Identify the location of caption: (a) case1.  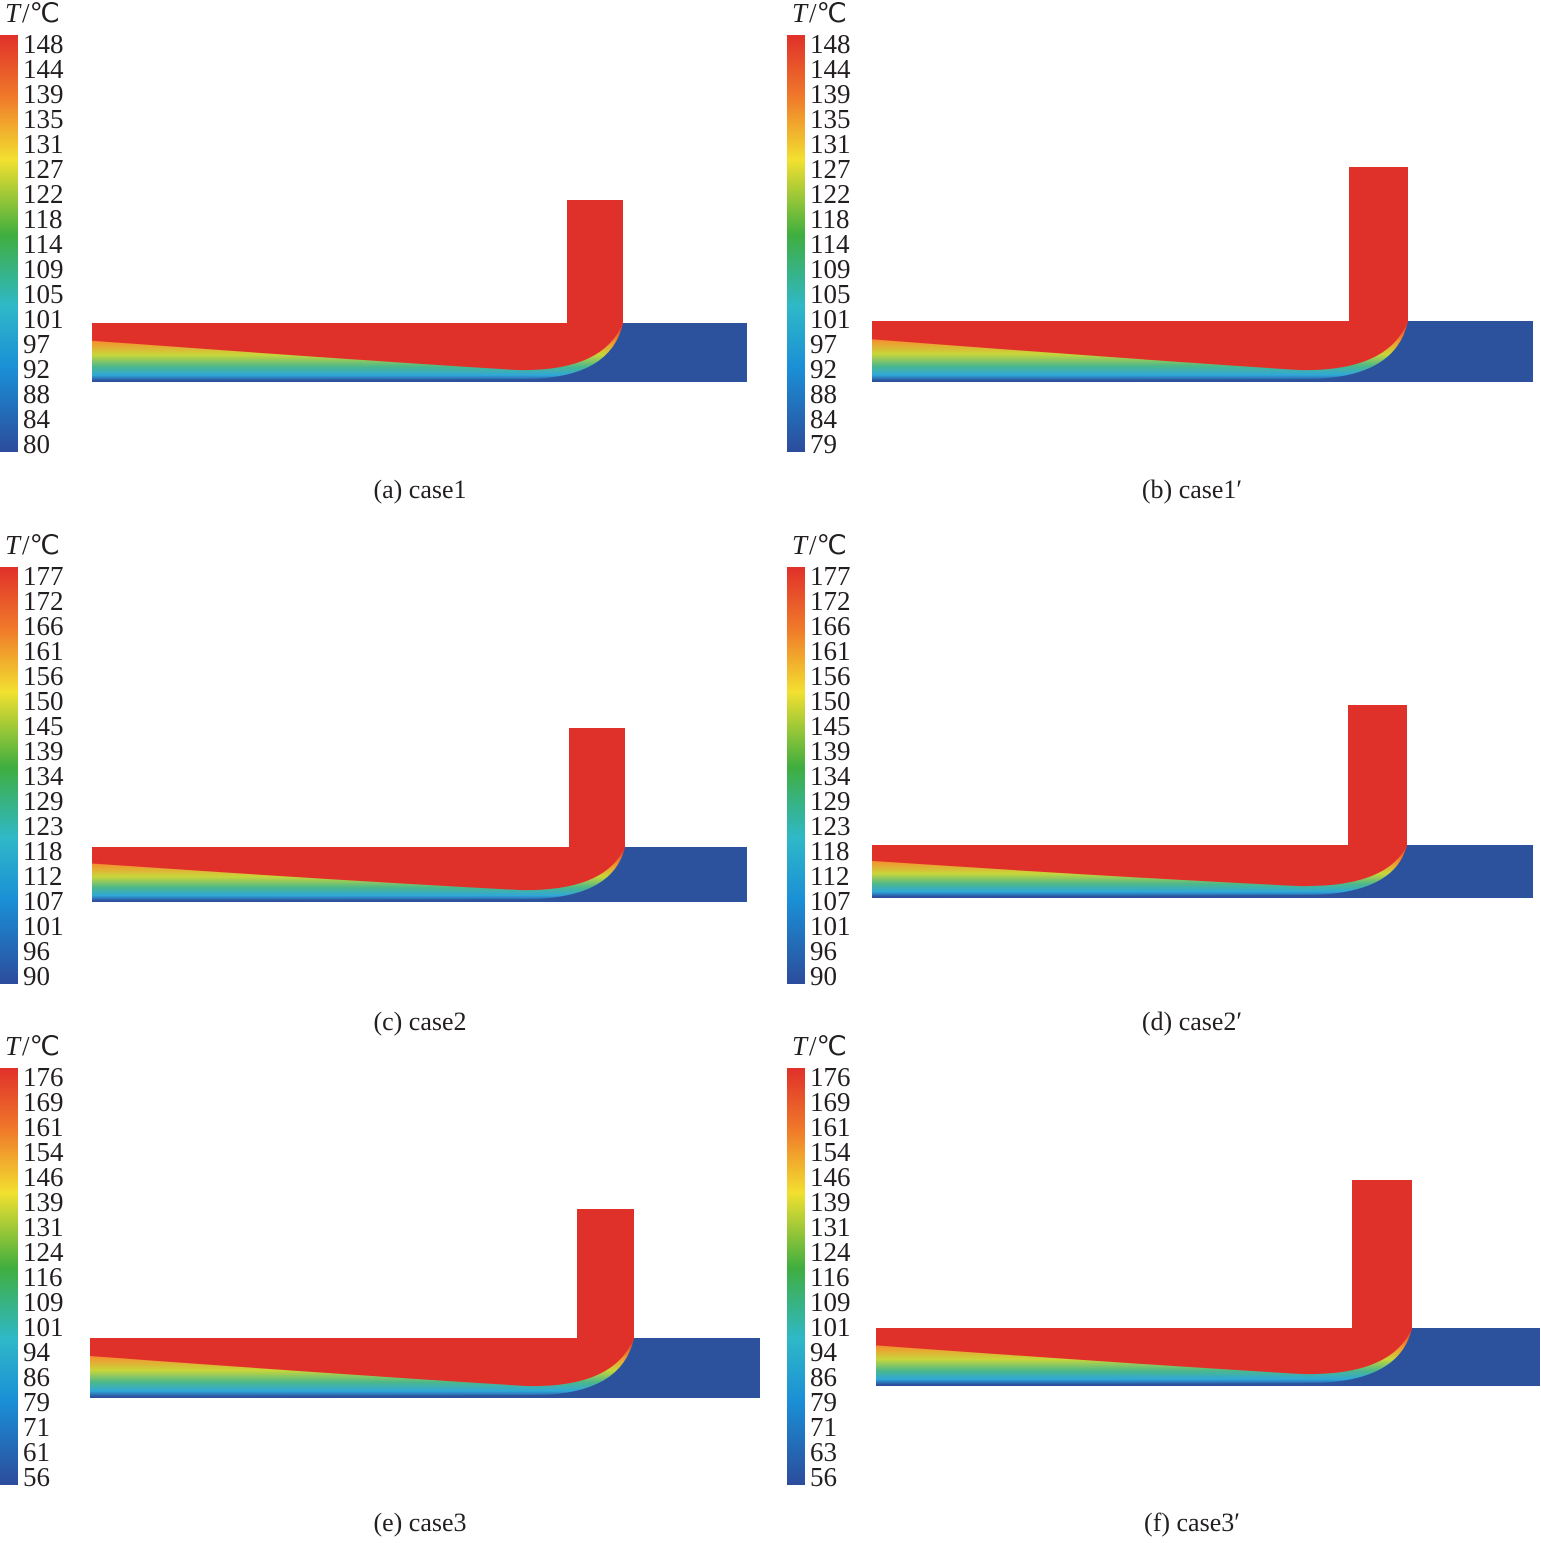
(419, 489).